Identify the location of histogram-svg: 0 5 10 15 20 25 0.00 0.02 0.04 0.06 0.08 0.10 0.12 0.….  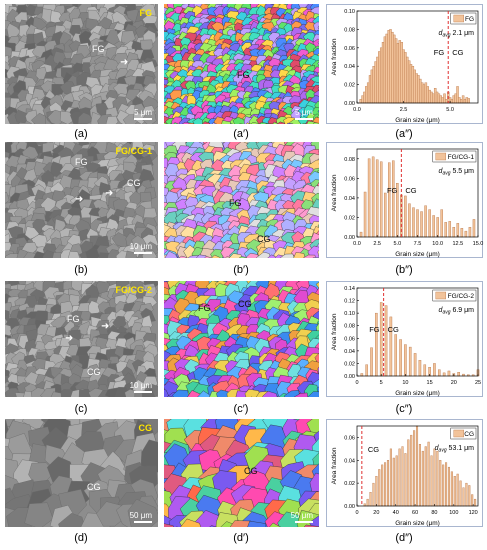
(406, 341).